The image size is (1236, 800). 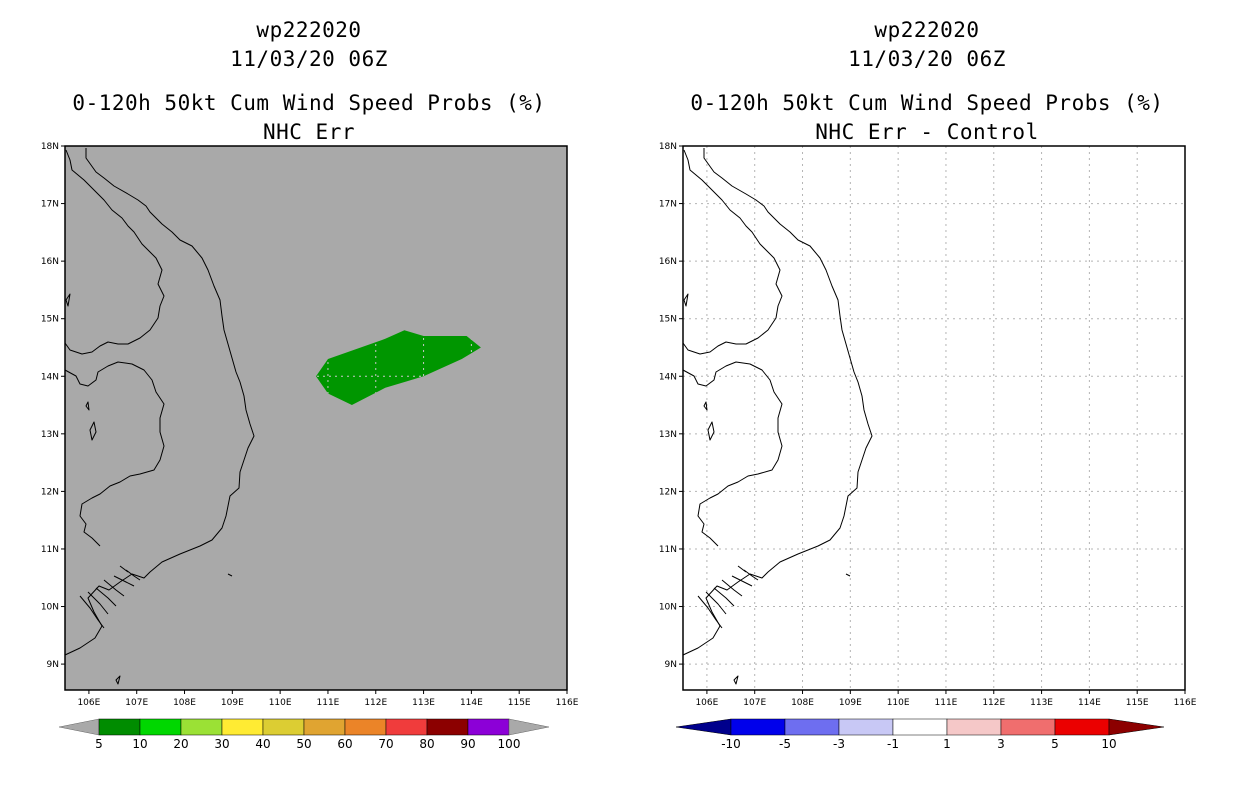 I want to click on colorbar: -10 -5 -3 -1 1 3 5 10, so click(x=920, y=734).